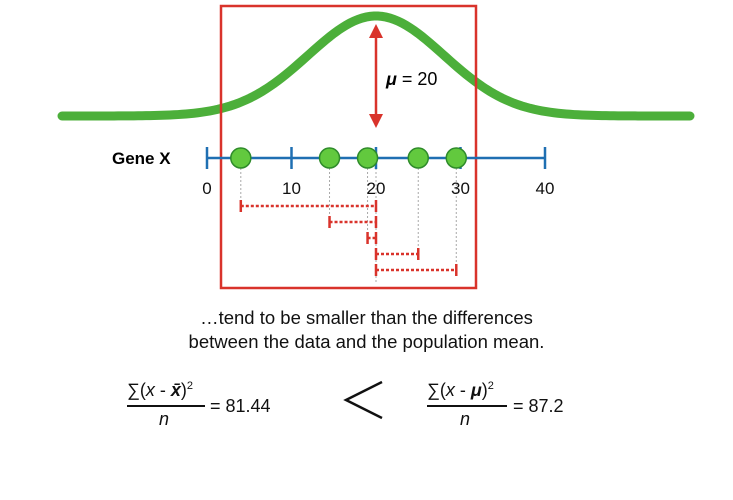 The height and width of the screenshot is (500, 733). Describe the element at coordinates (240, 406) in the screenshot. I see `formula-left-result: = 81.44` at that location.